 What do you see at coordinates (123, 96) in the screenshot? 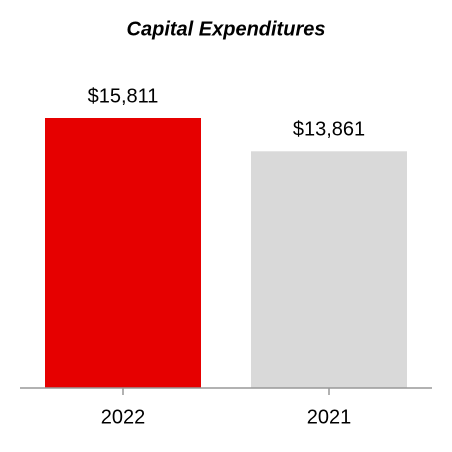
I see `value-label: $15,811` at bounding box center [123, 96].